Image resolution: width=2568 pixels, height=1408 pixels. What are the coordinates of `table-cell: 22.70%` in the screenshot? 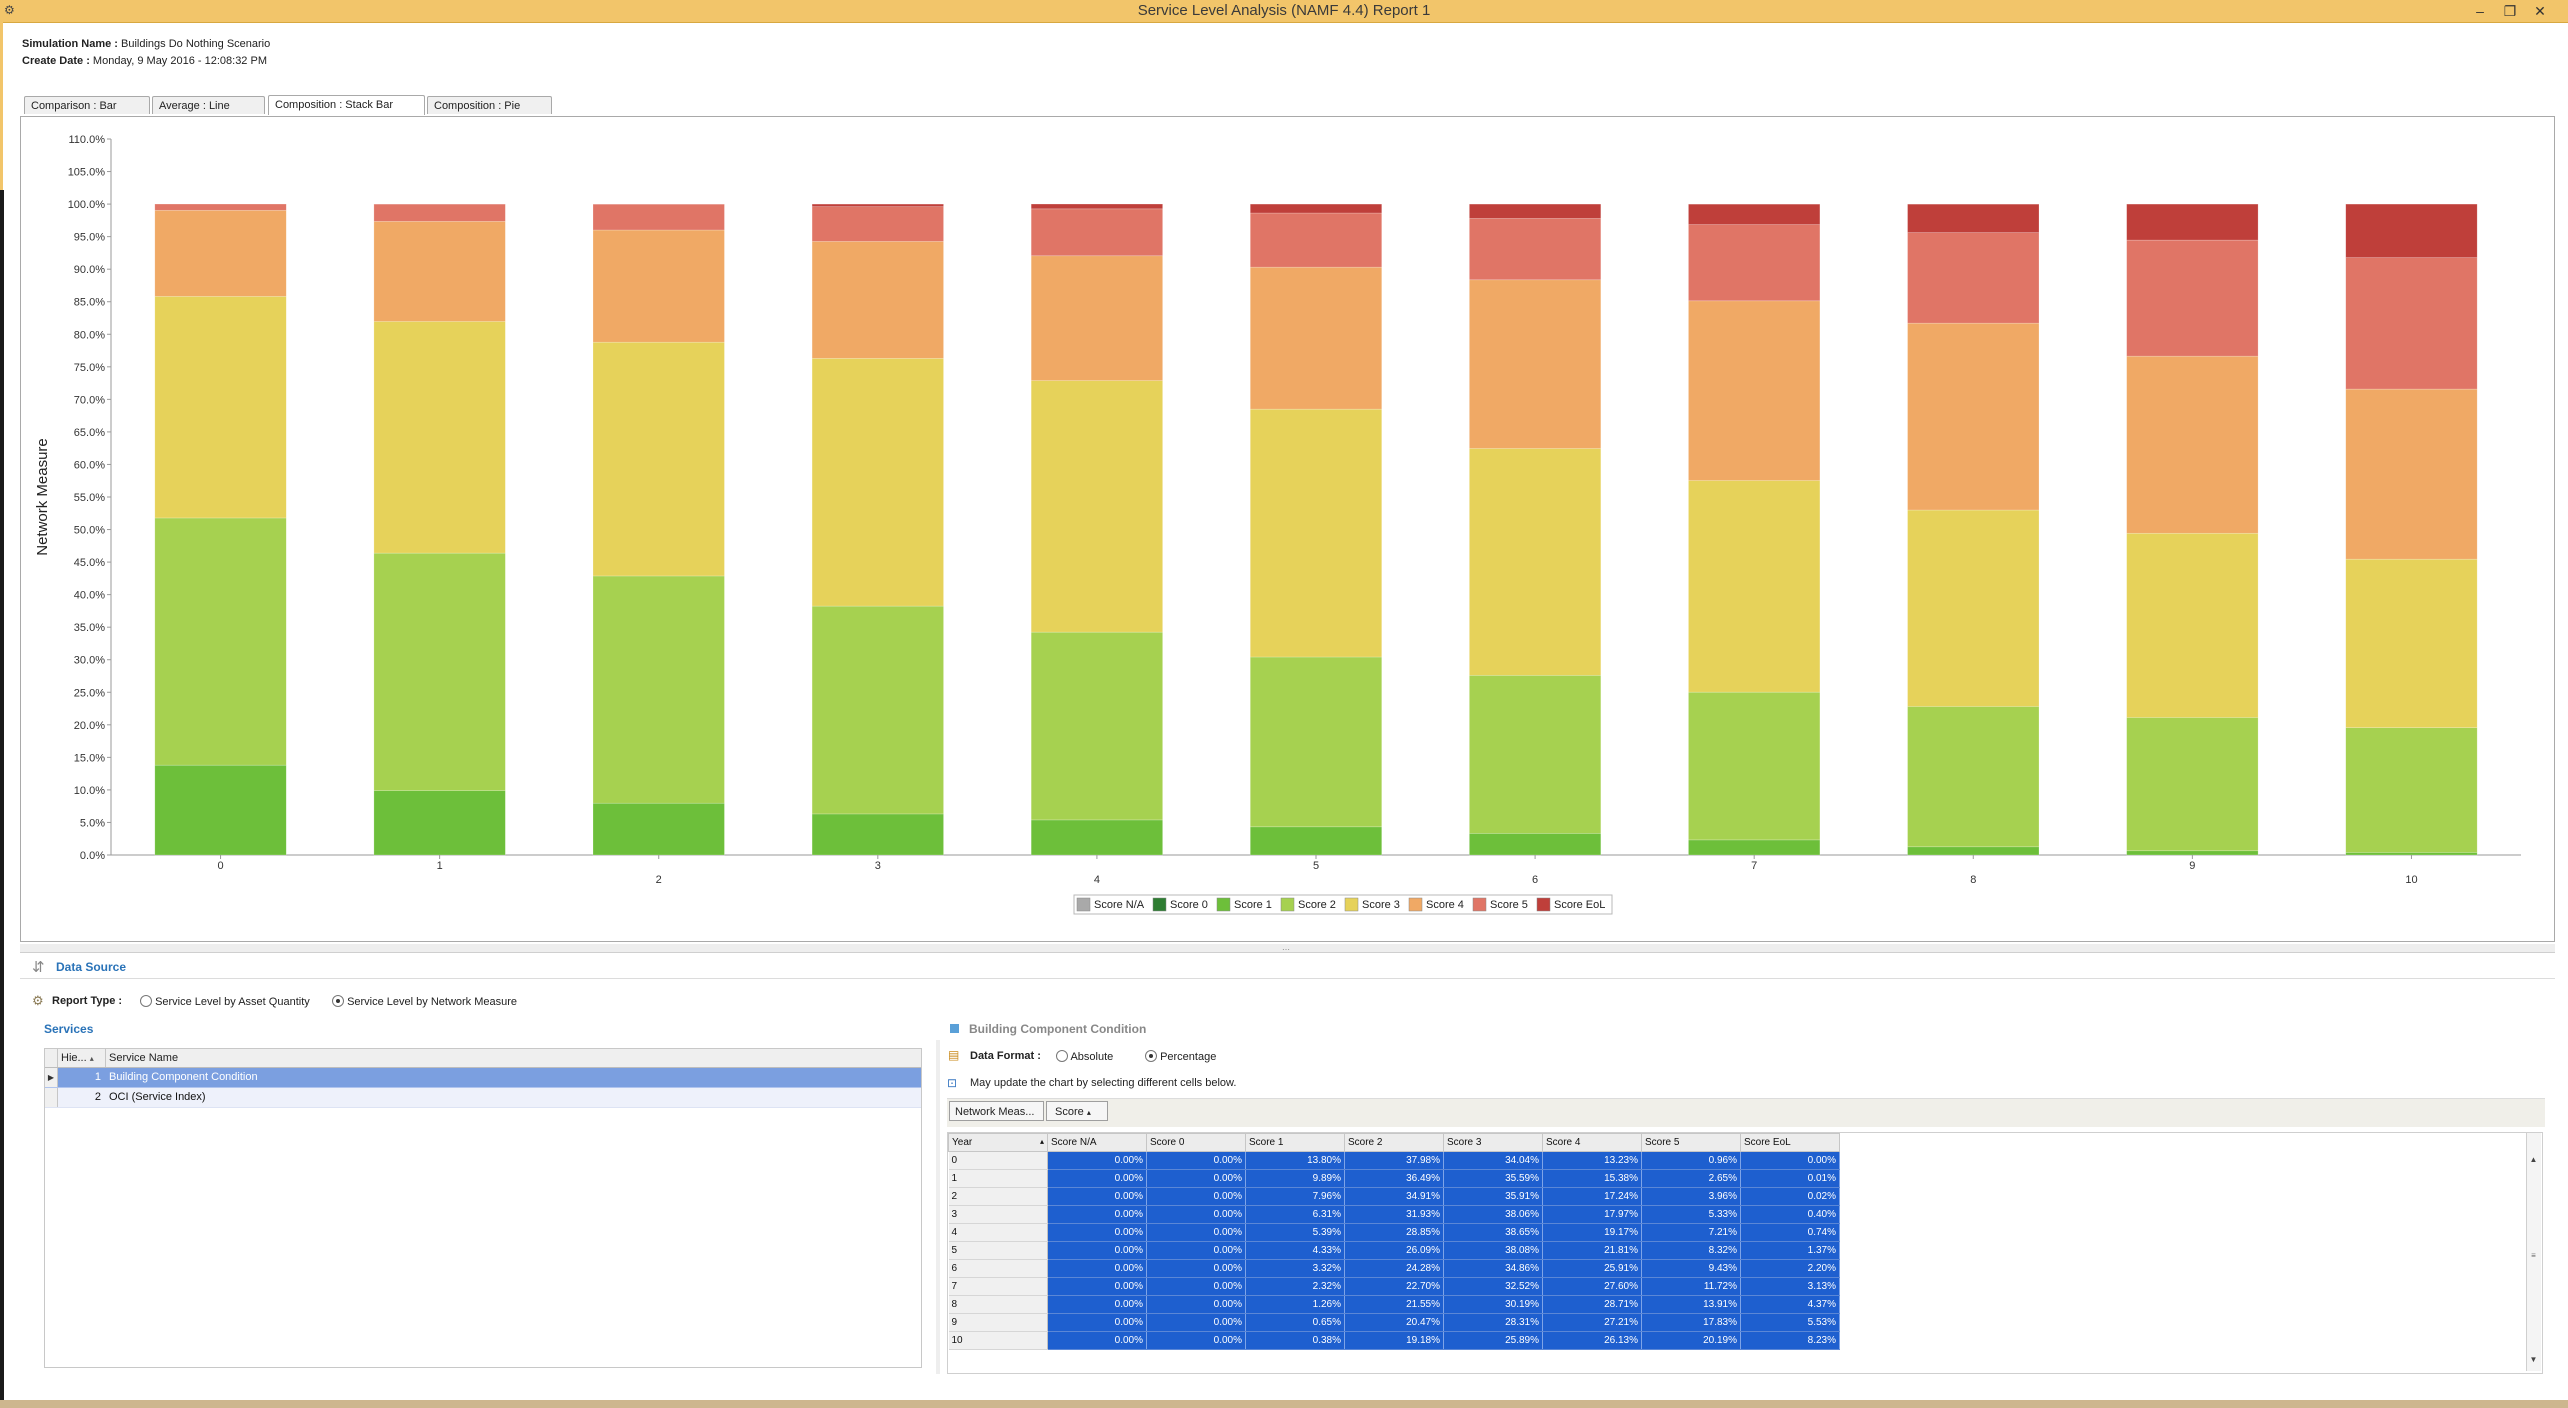 It's located at (1394, 1286).